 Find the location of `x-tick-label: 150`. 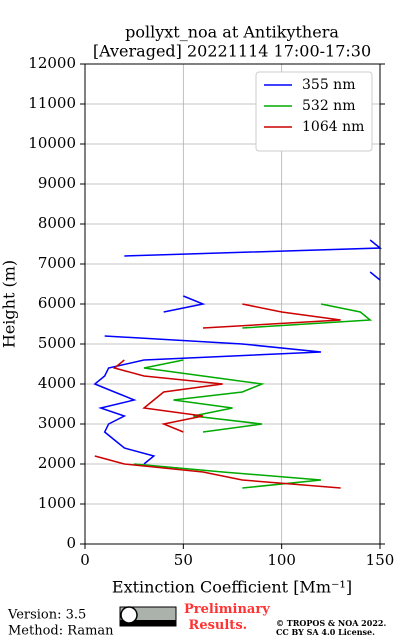

x-tick-label: 150 is located at coordinates (380, 560).